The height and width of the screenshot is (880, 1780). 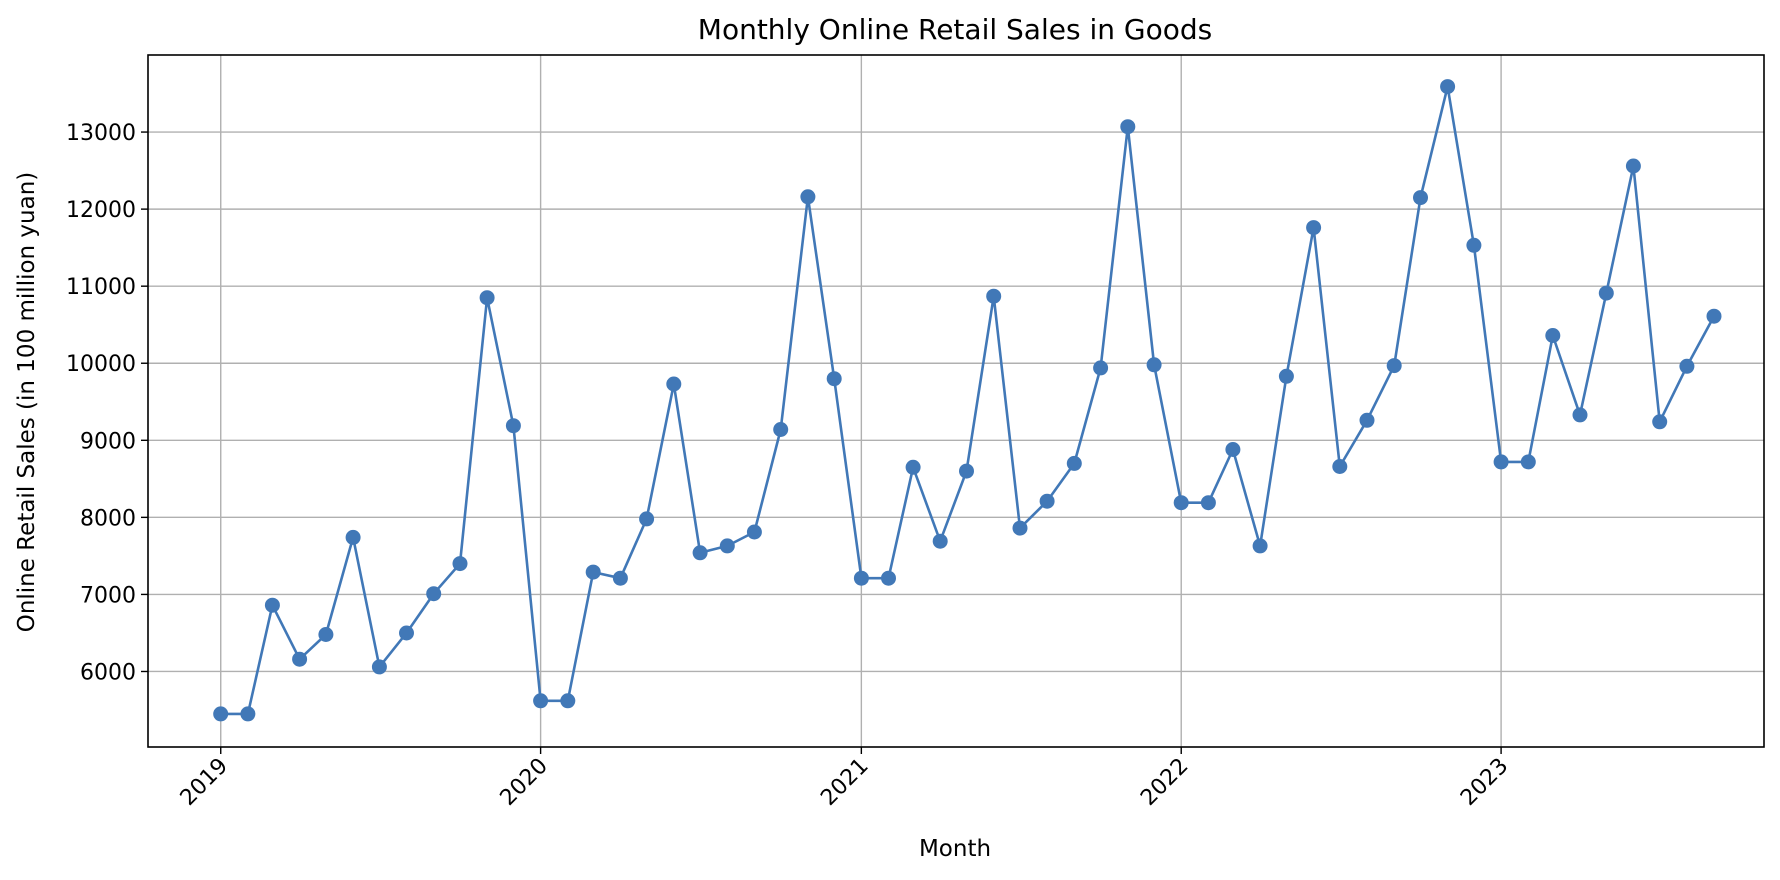 What do you see at coordinates (108, 518) in the screenshot?
I see `y-tick-label: 8000` at bounding box center [108, 518].